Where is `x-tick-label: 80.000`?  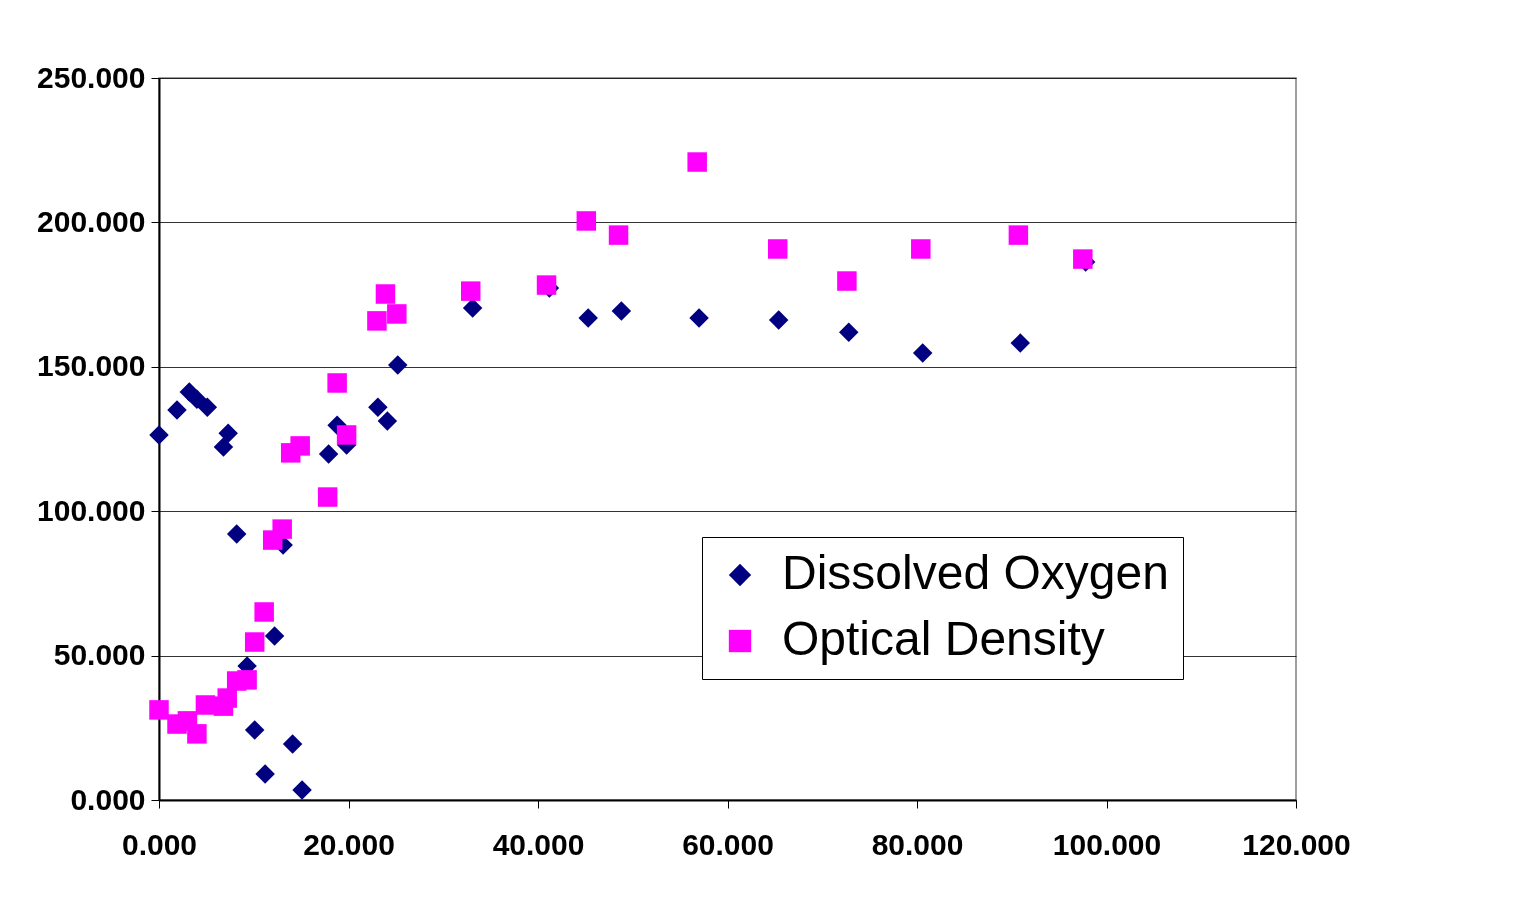 x-tick-label: 80.000 is located at coordinates (917, 844).